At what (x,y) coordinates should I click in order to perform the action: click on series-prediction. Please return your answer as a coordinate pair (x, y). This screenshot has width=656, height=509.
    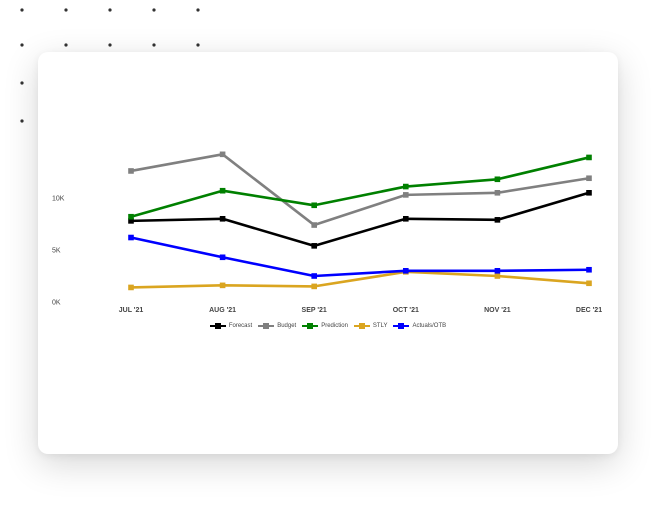
    Looking at the image, I should click on (360, 187).